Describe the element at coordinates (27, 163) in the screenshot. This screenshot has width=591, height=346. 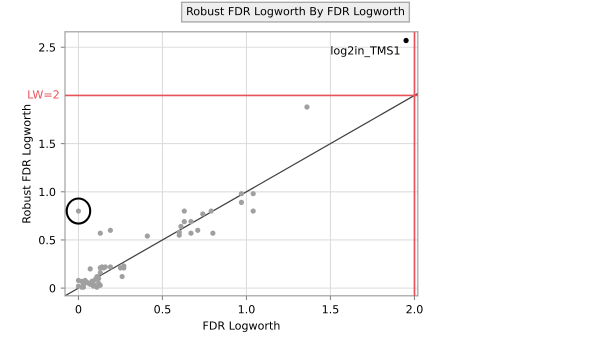
I see `y-axis-title: Robust FDR Logworth` at that location.